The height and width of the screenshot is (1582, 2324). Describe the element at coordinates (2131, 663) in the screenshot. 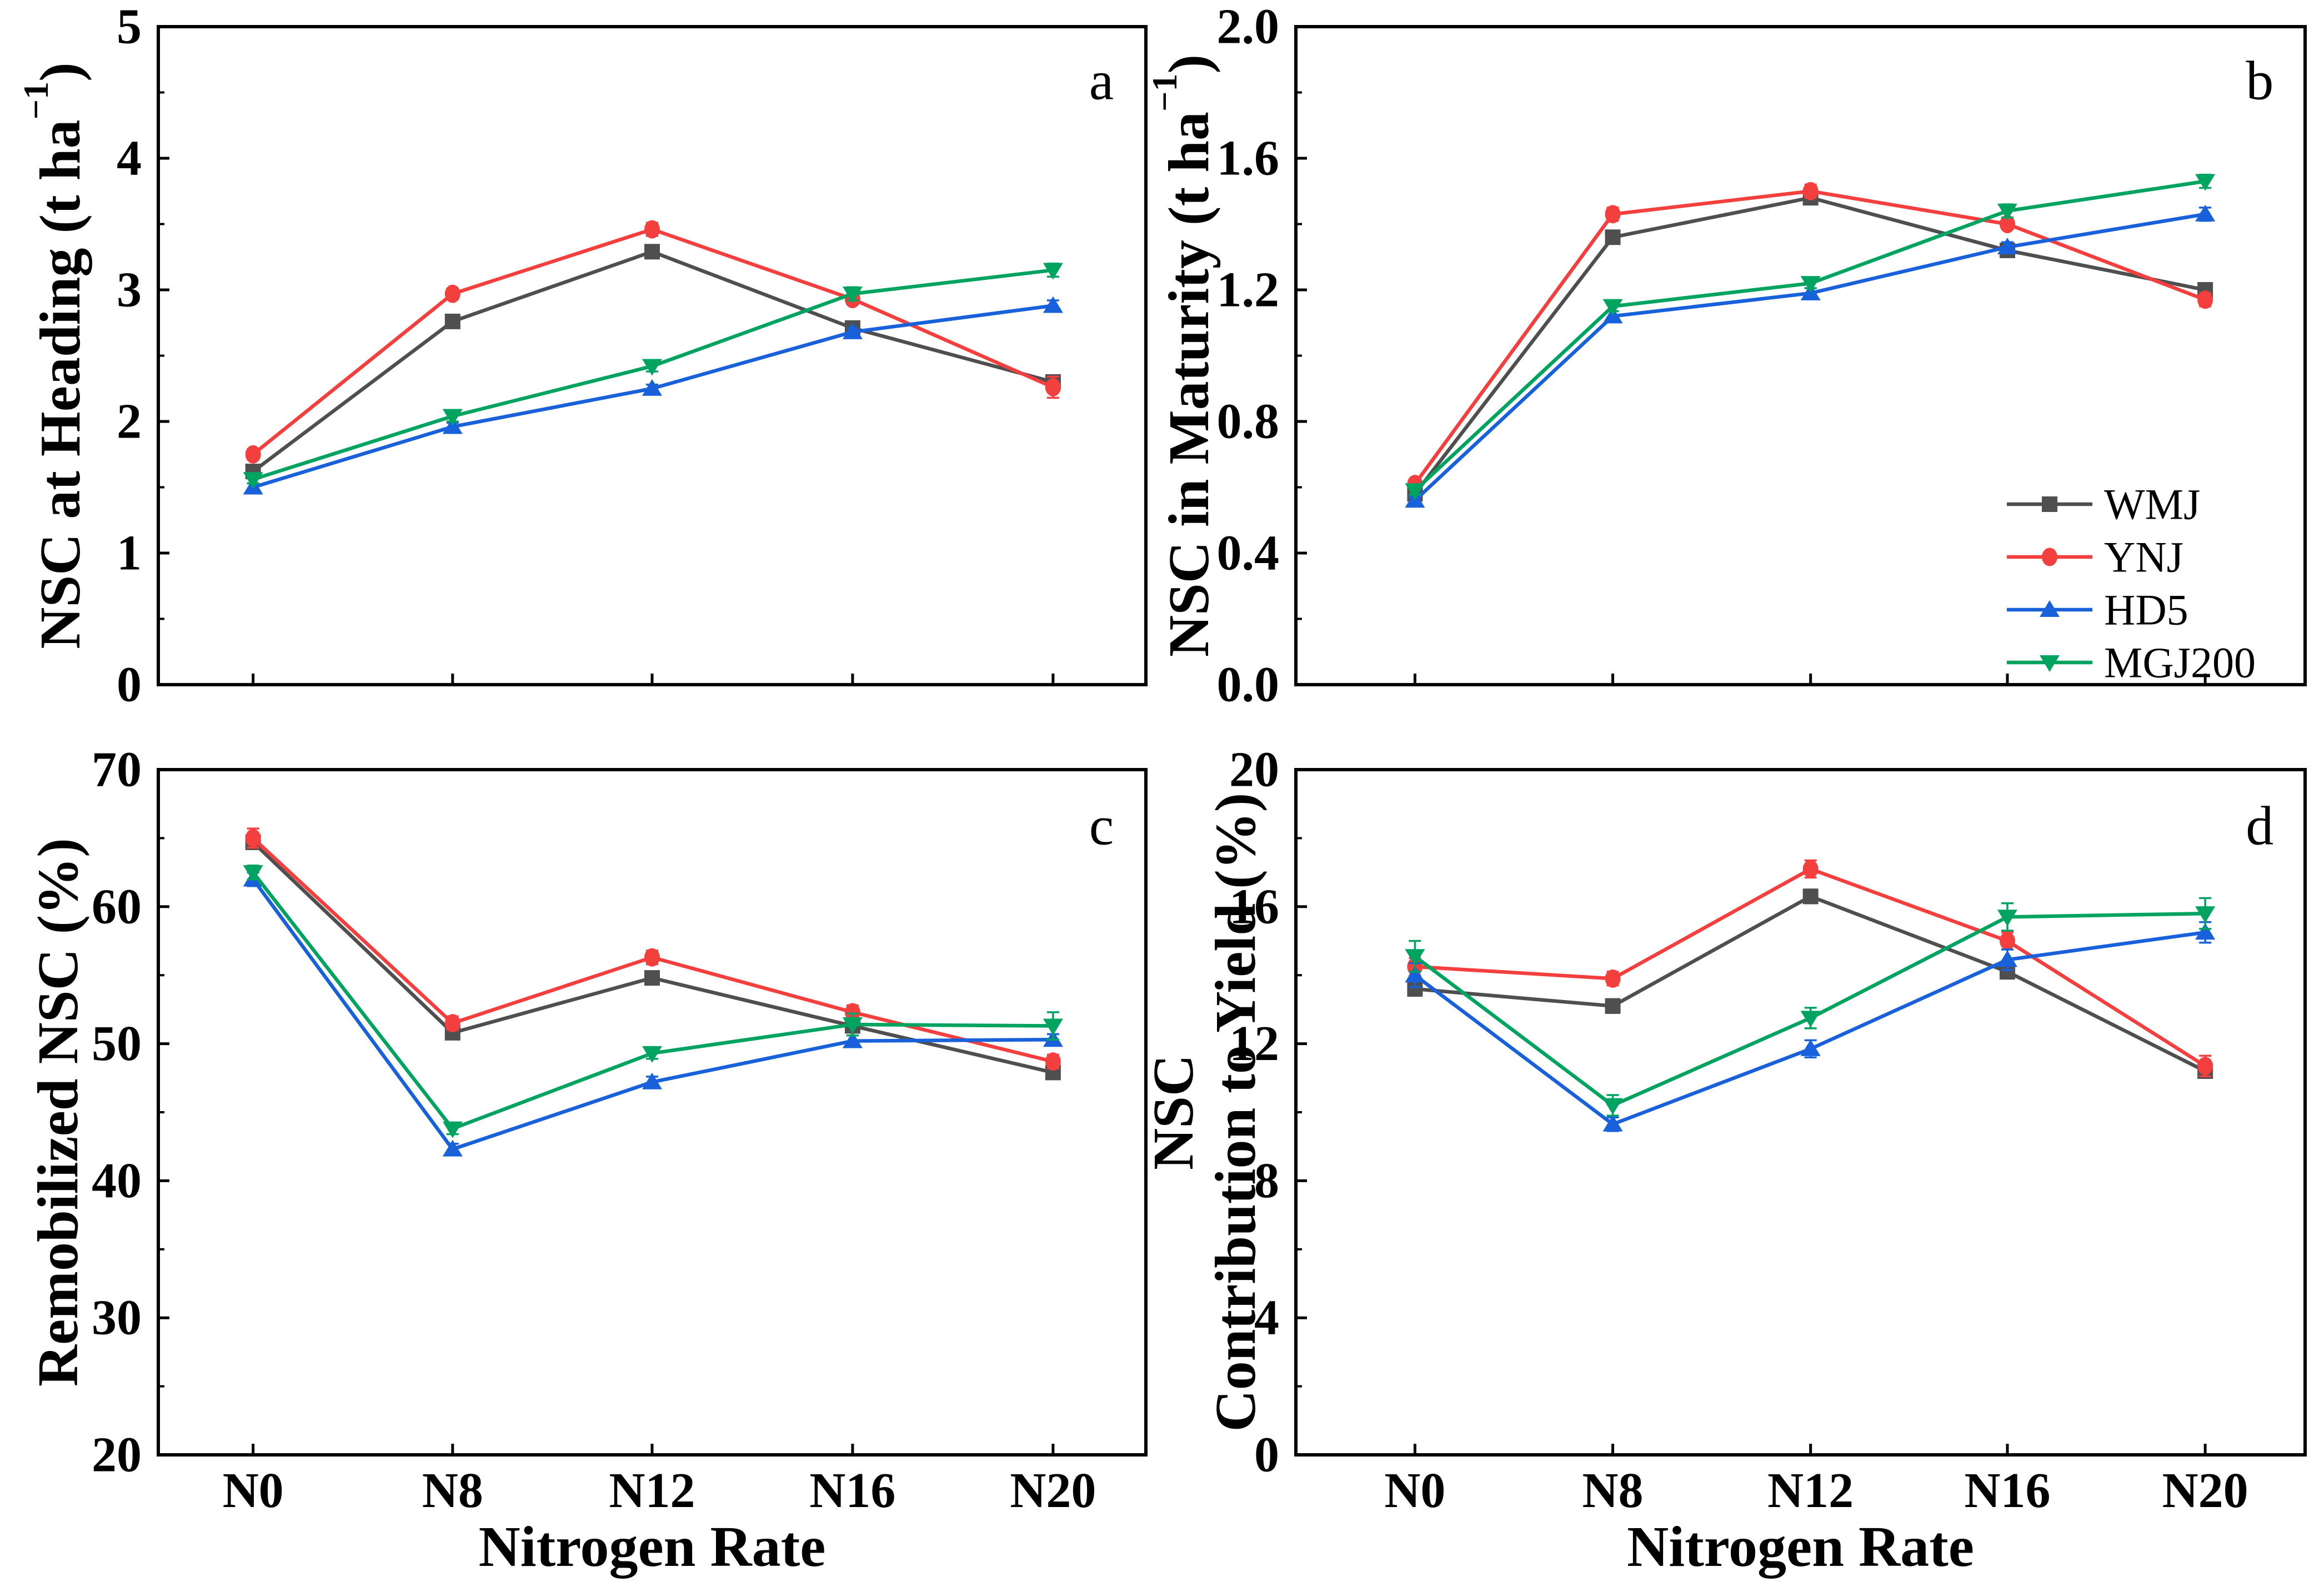

I see `legend-item-MGJ200: MGJ200` at that location.